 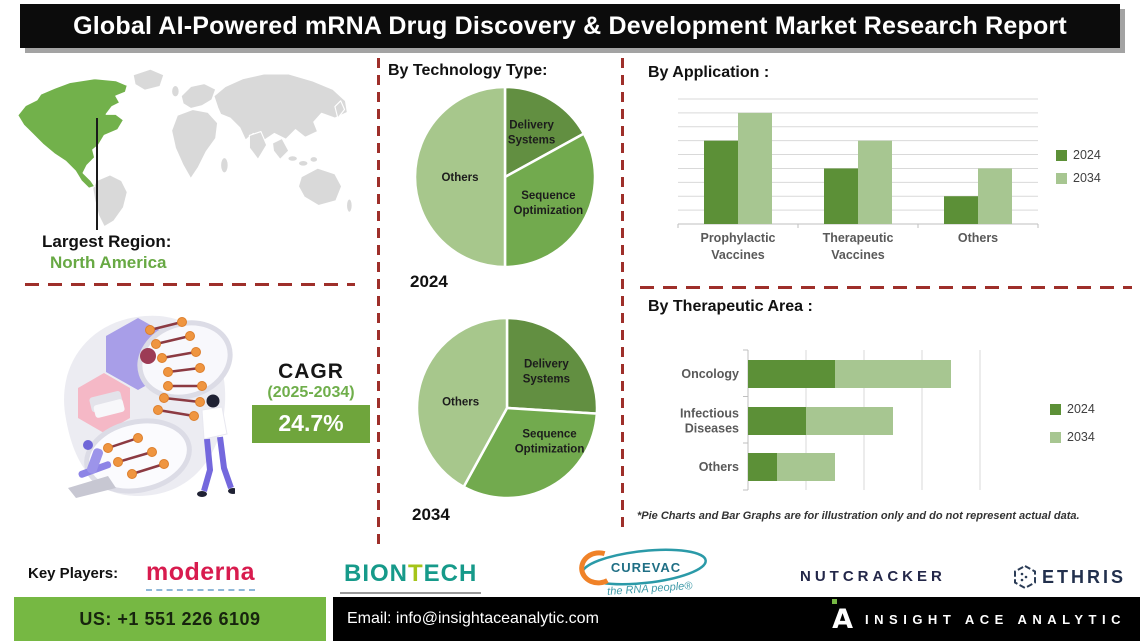 What do you see at coordinates (712, 429) in the screenshot?
I see `svg-text: Diseases` at bounding box center [712, 429].